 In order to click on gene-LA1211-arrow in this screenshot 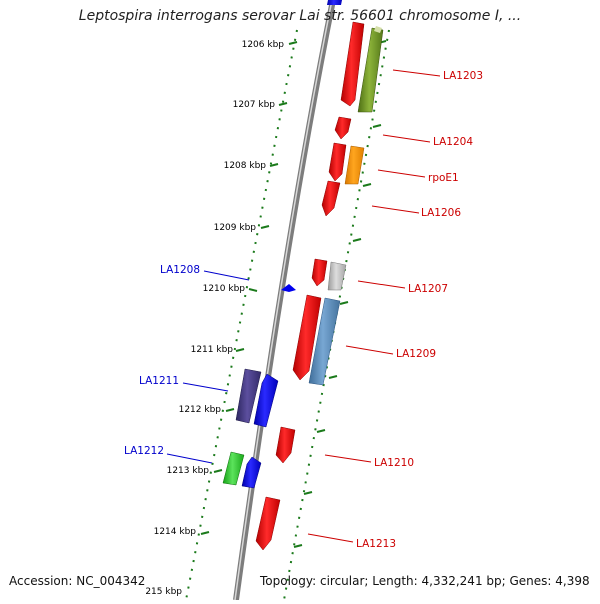, I will do `click(266, 400)`.